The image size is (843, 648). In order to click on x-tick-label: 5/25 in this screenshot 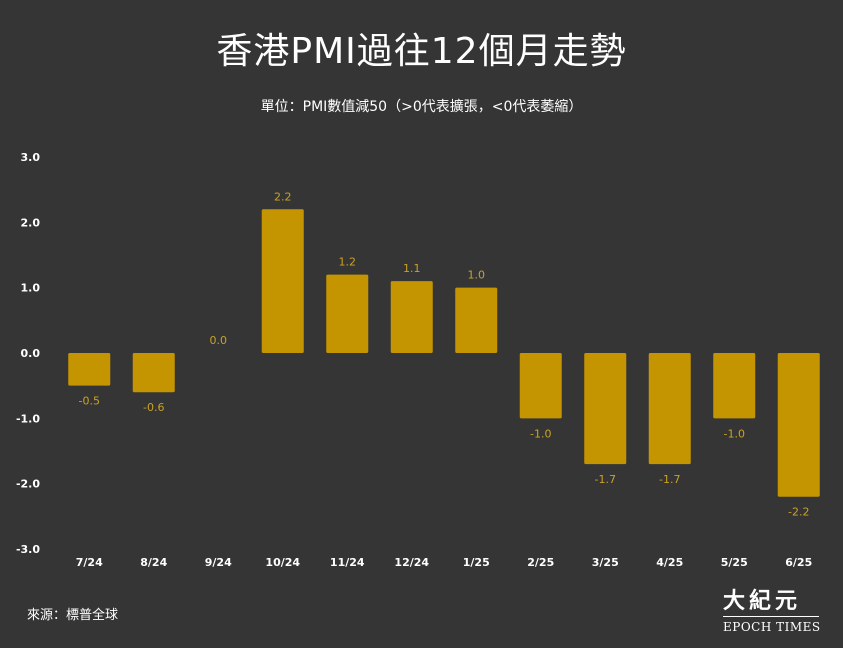, I will do `click(734, 562)`.